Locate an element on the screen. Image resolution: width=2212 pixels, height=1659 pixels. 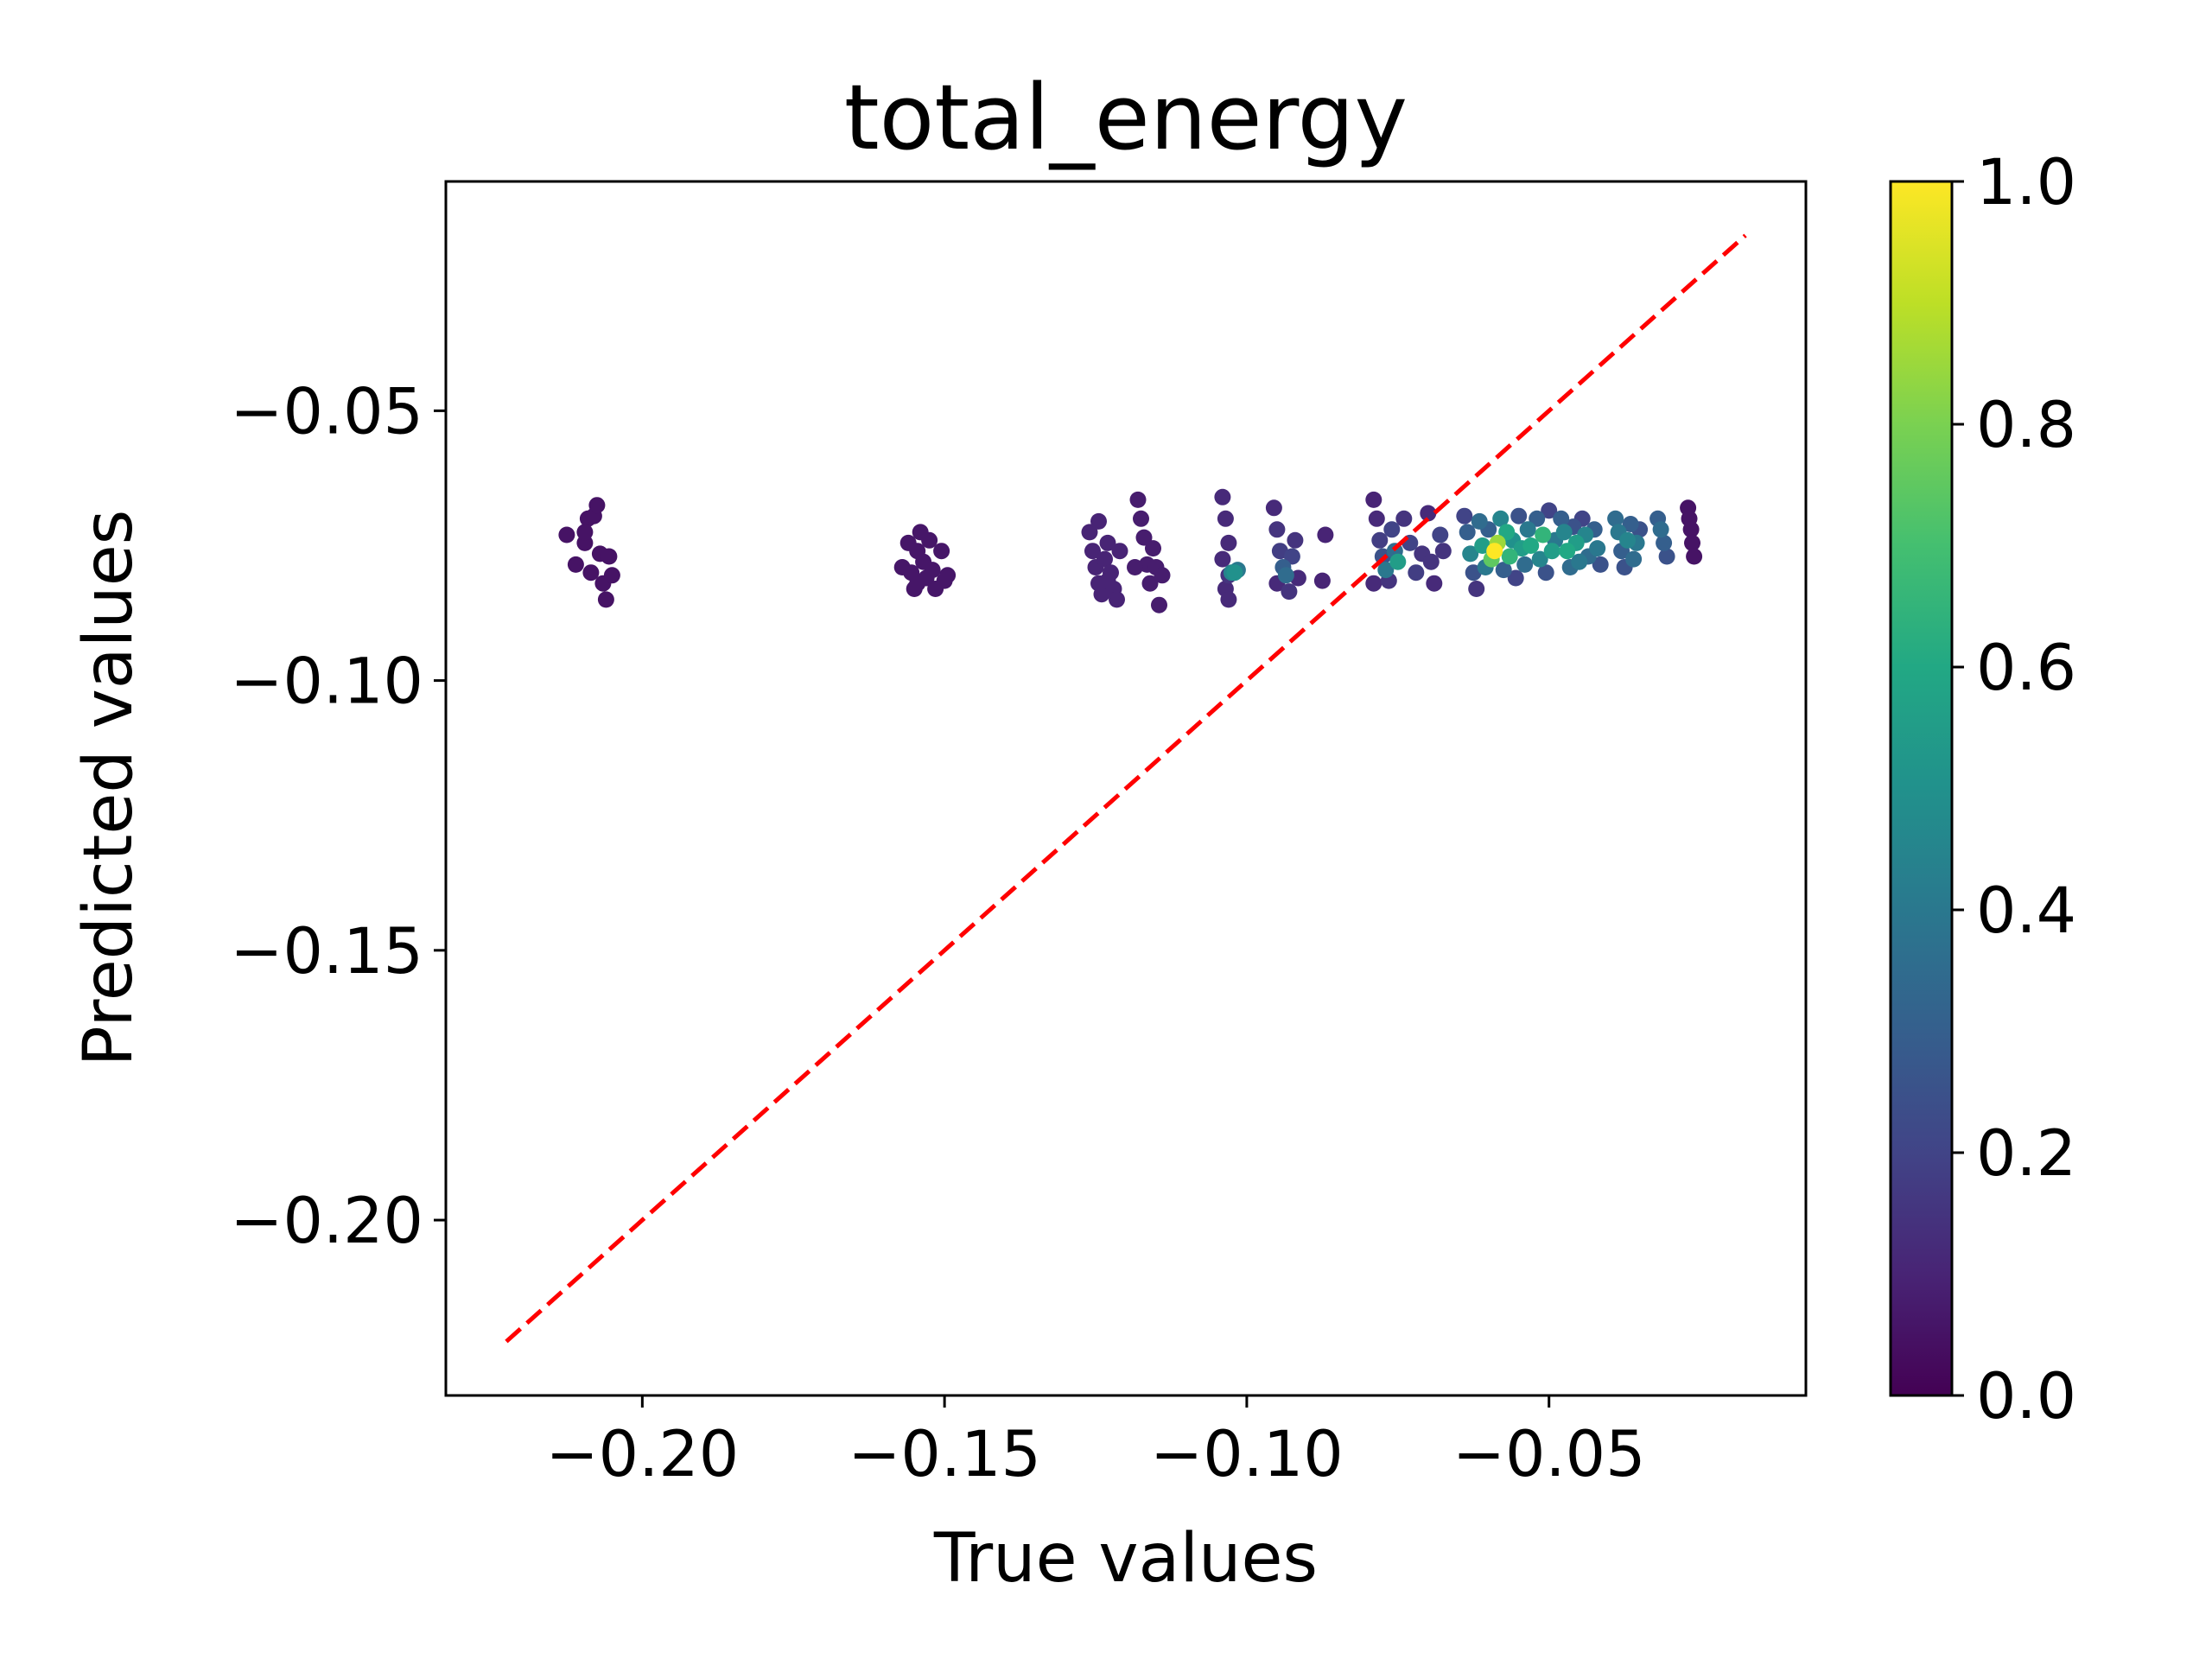
colorbar-tick-label: 0.8 is located at coordinates (2026, 425).